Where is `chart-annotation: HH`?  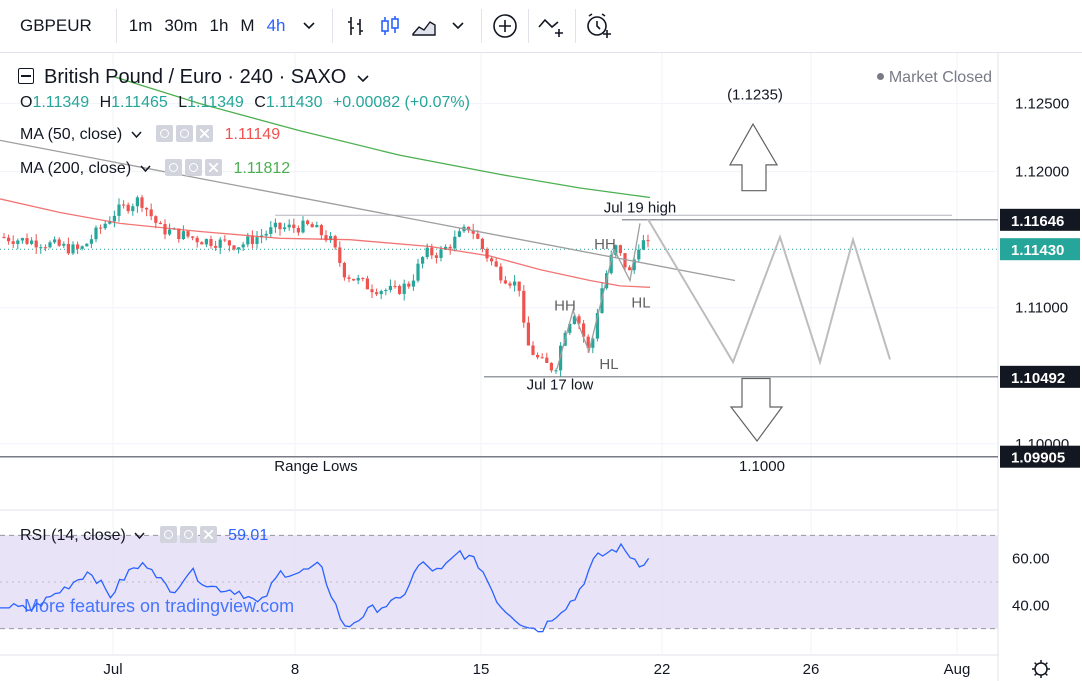
chart-annotation: HH is located at coordinates (605, 244).